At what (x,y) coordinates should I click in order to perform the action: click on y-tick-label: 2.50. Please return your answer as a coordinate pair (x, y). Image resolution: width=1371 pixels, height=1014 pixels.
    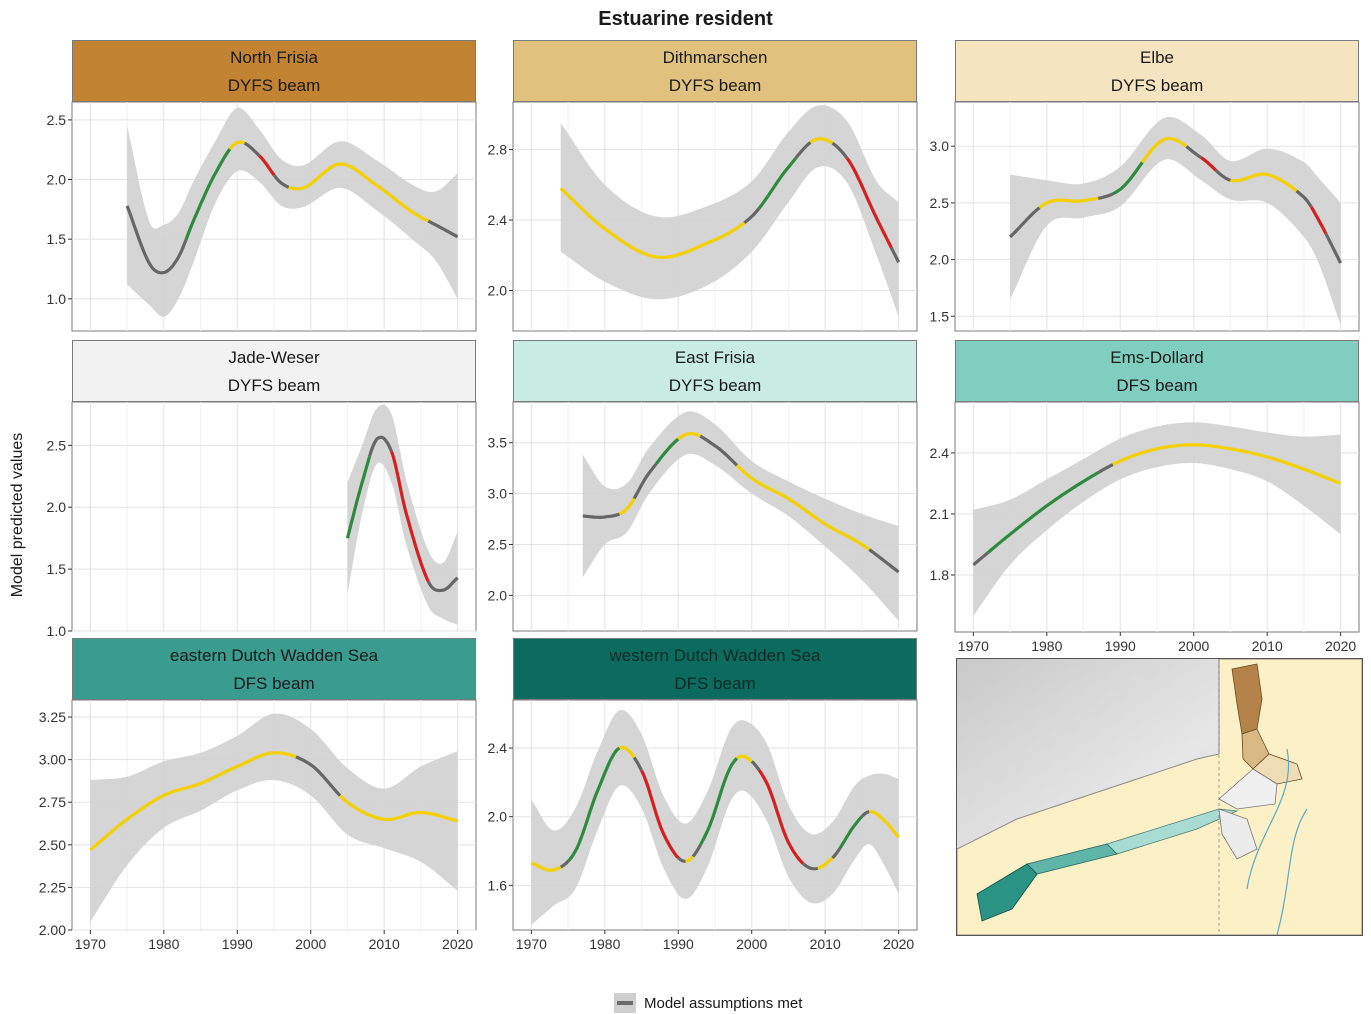
    Looking at the image, I should click on (52, 845).